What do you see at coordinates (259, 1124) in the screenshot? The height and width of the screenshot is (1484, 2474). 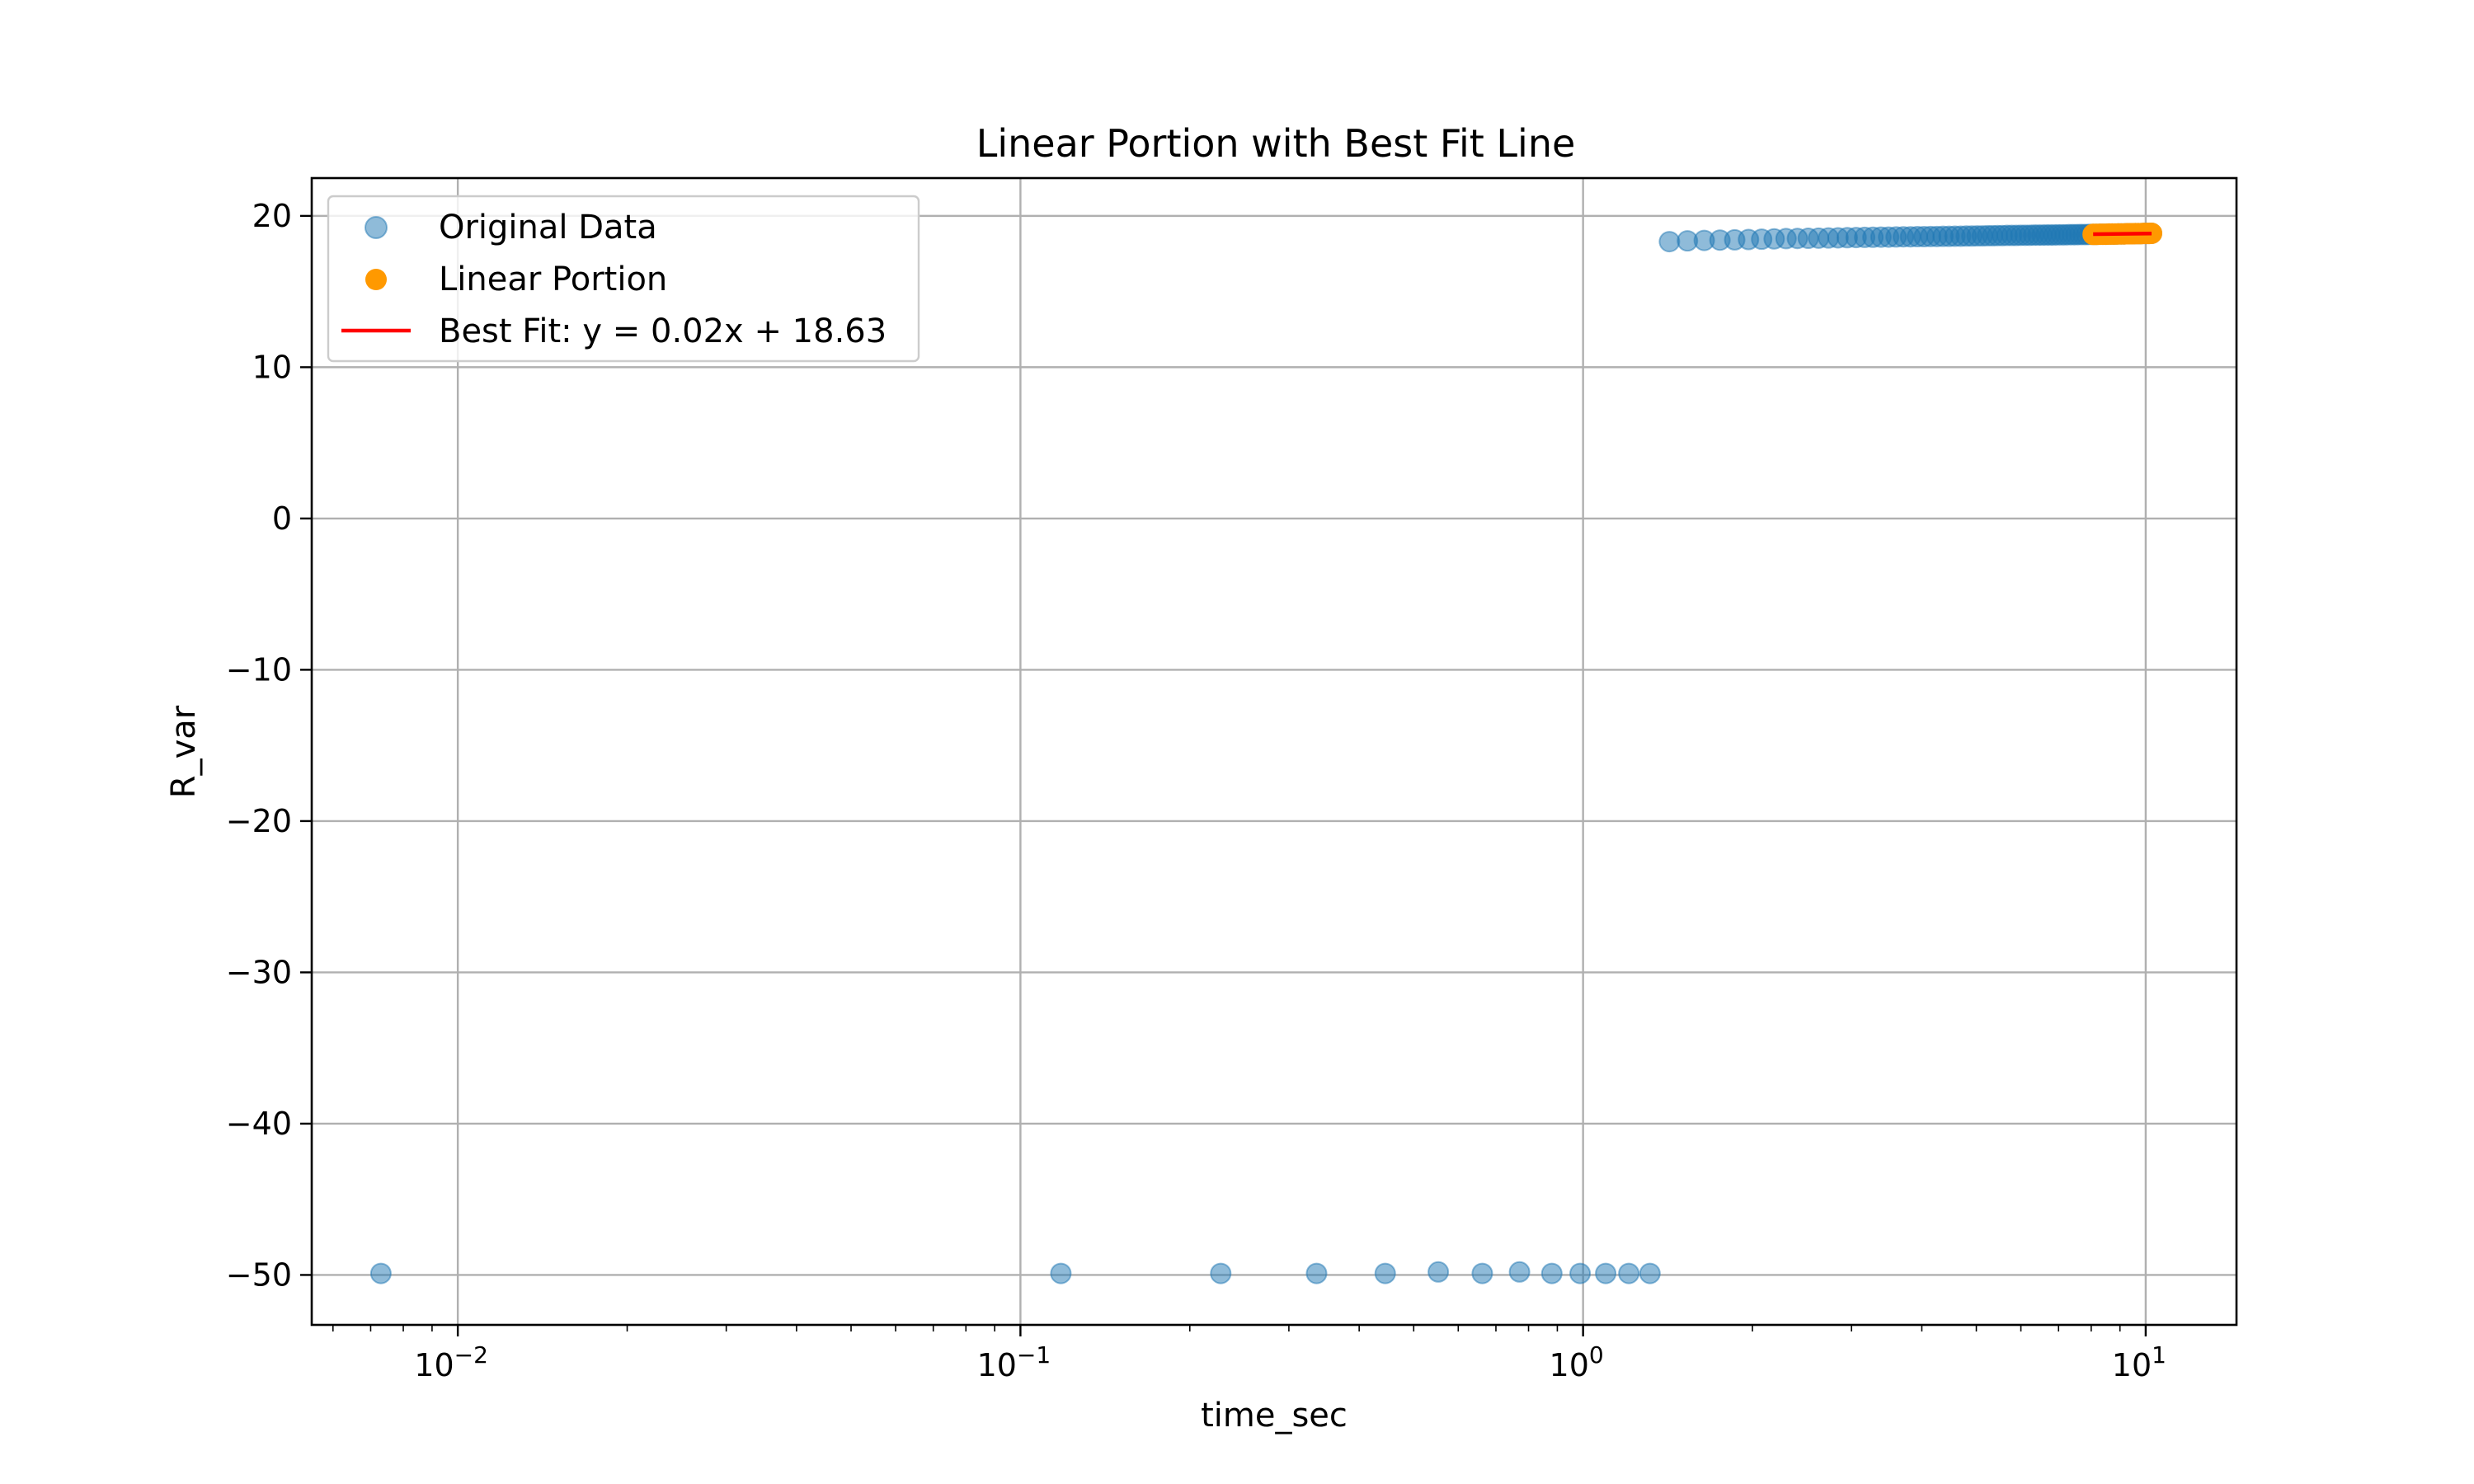 I see `y-tick-label: −40` at bounding box center [259, 1124].